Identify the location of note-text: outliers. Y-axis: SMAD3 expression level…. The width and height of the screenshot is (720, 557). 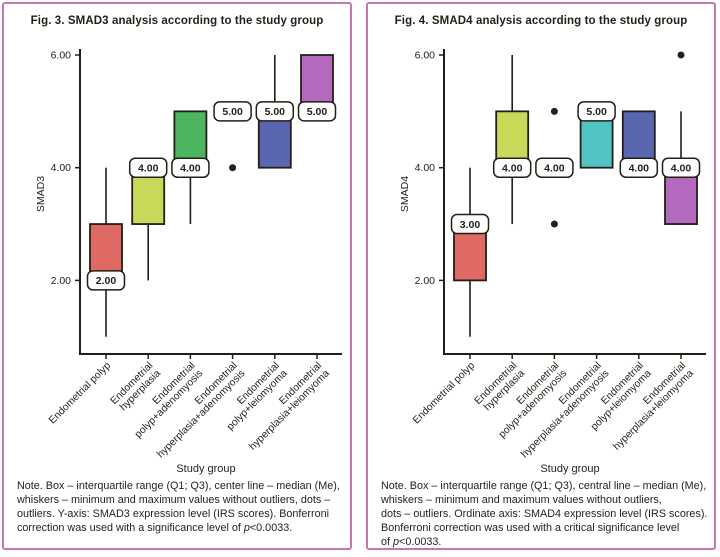
(173, 514).